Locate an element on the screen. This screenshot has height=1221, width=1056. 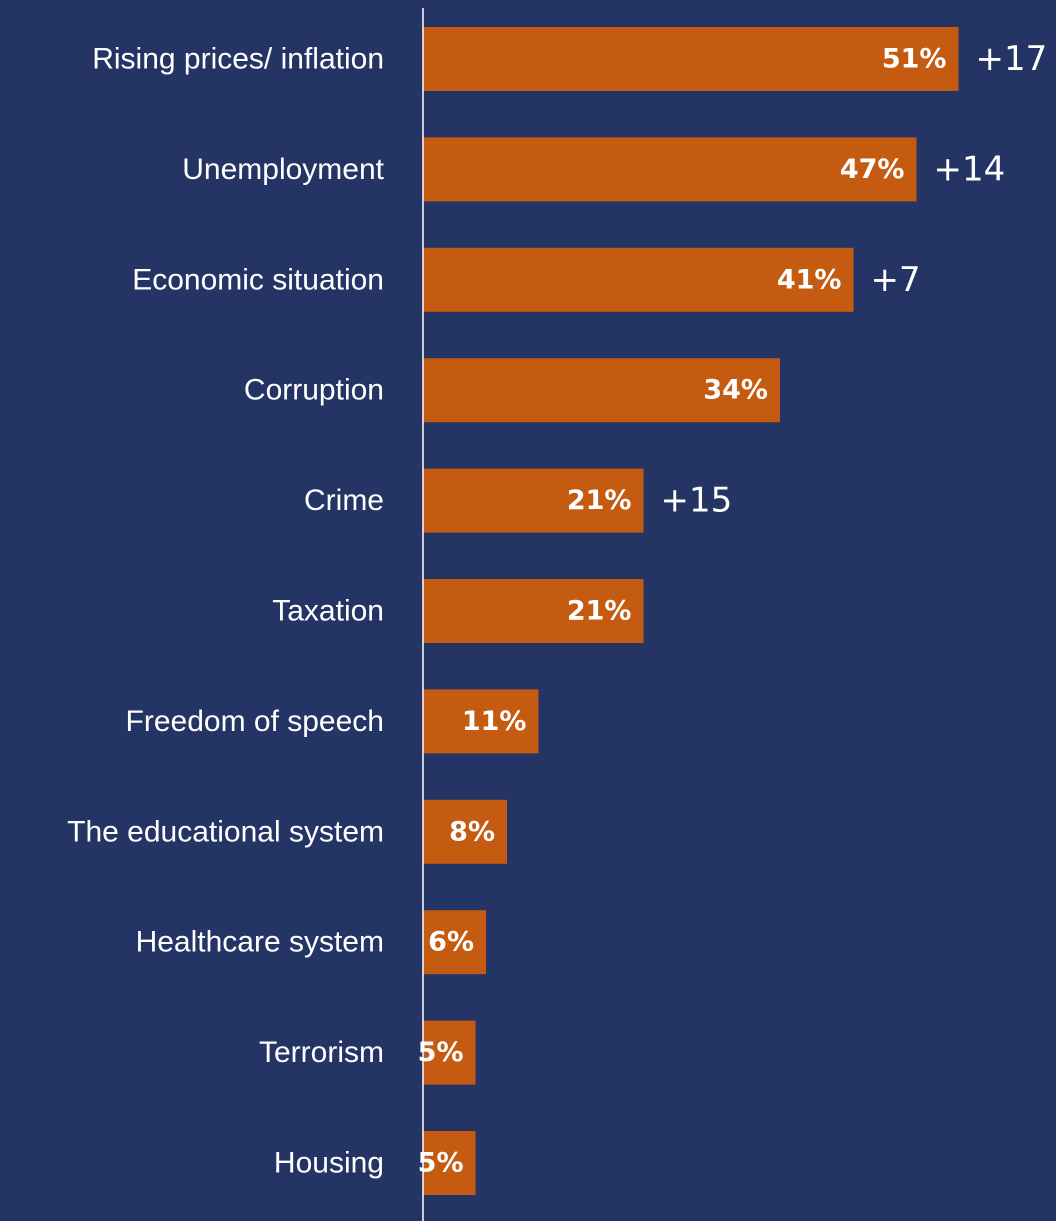
category-label: Housing is located at coordinates (329, 1163).